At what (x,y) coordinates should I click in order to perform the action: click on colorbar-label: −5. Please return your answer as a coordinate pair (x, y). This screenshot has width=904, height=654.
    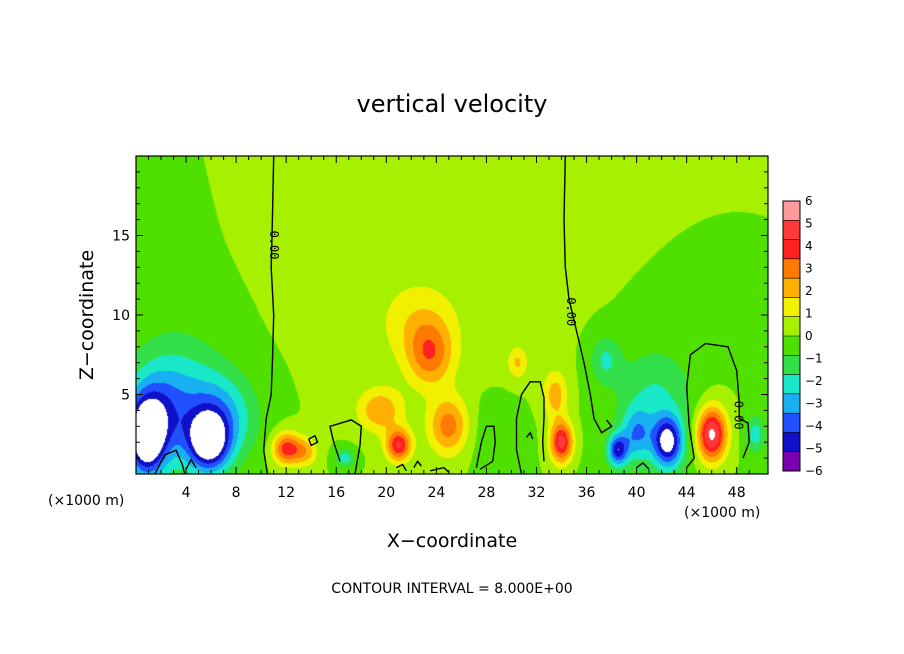
    Looking at the image, I should click on (814, 449).